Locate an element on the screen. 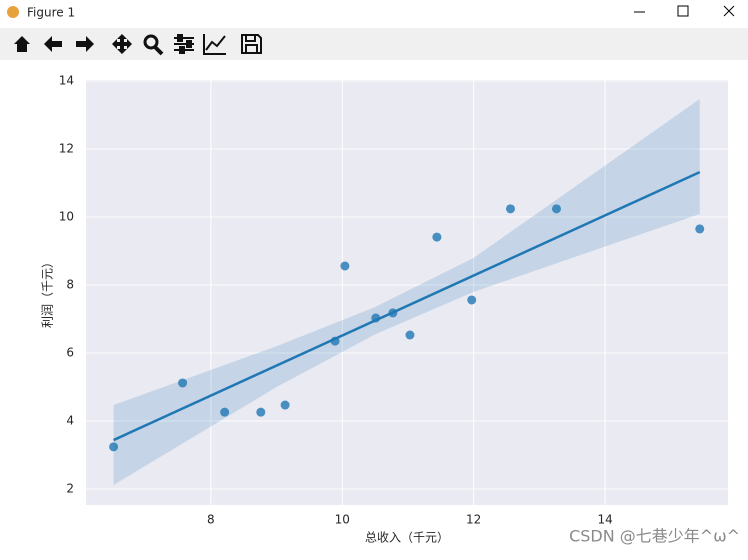  home-button is located at coordinates (22, 44).